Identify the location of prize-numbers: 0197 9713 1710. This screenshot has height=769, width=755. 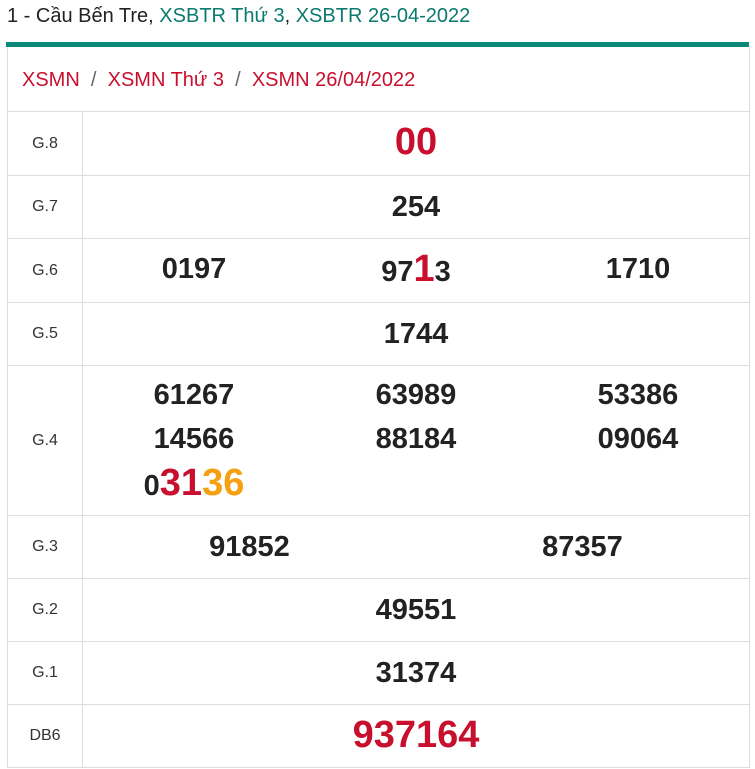
(416, 270).